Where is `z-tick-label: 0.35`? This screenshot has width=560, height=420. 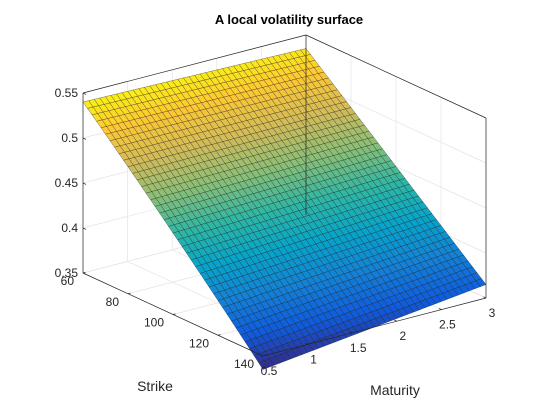 z-tick-label: 0.35 is located at coordinates (67, 273).